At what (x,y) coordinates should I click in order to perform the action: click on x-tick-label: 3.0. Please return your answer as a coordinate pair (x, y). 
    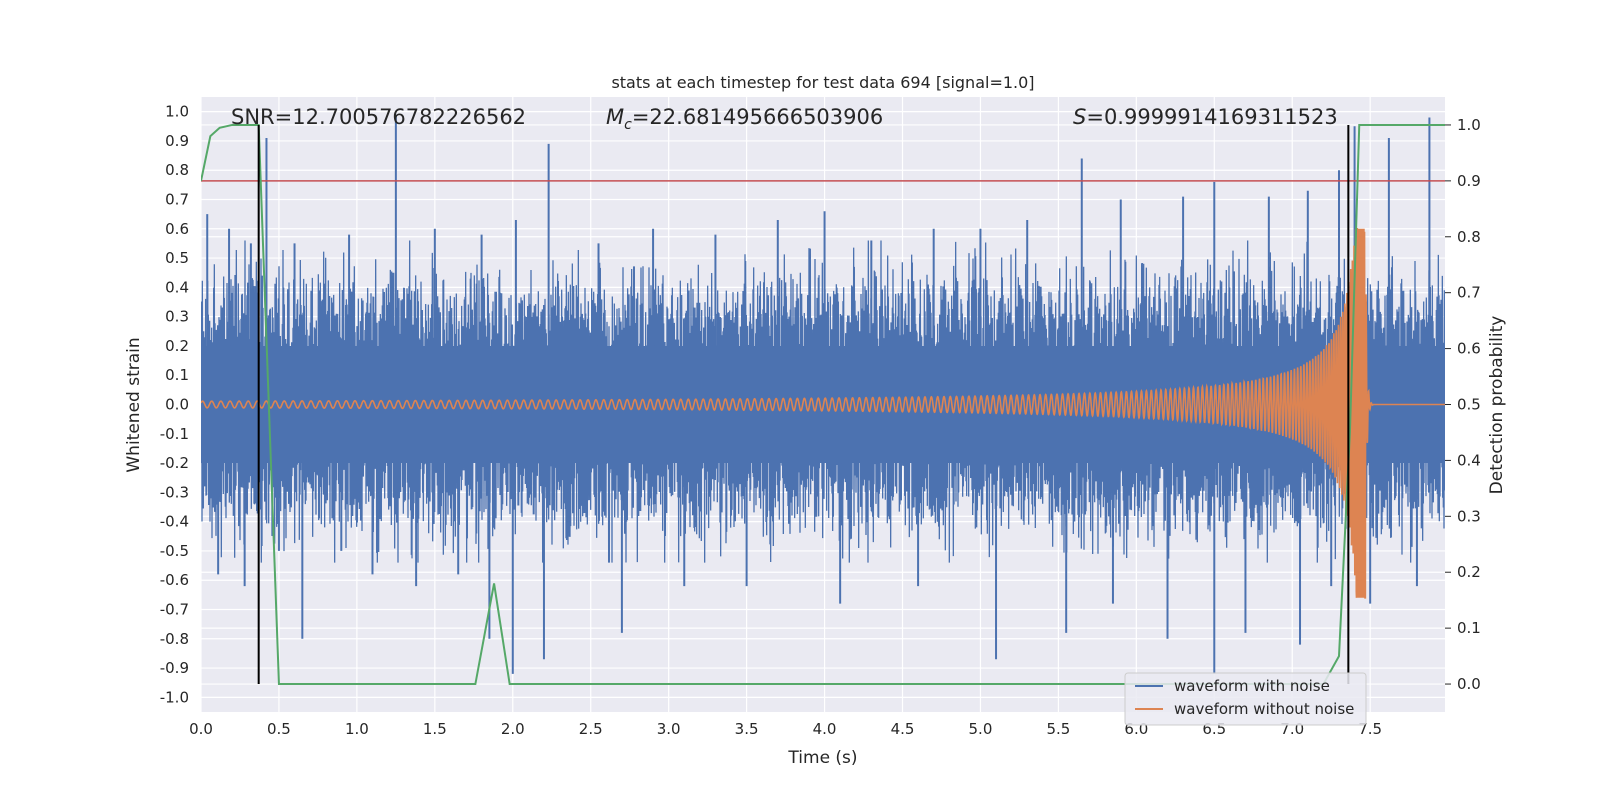
    Looking at the image, I should click on (669, 729).